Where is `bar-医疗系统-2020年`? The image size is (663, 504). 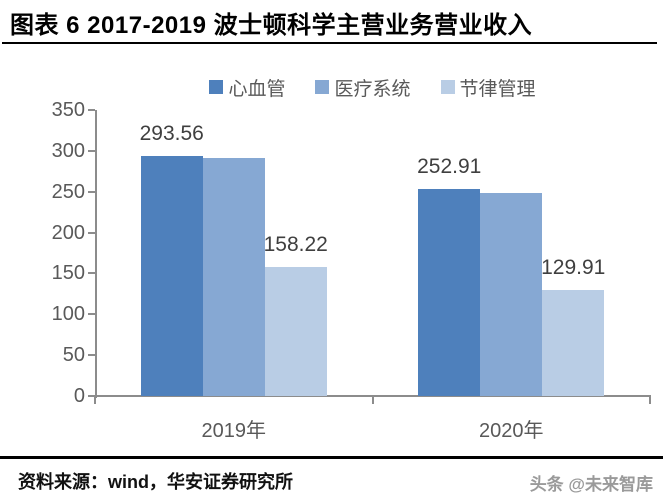
bar-医疗系统-2020年 is located at coordinates (511, 294).